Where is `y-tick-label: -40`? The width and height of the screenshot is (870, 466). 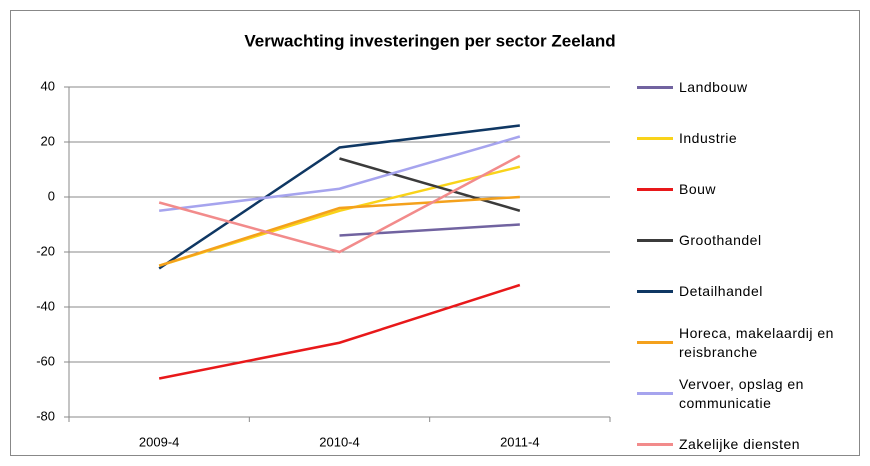
y-tick-label: -40 is located at coordinates (45, 305).